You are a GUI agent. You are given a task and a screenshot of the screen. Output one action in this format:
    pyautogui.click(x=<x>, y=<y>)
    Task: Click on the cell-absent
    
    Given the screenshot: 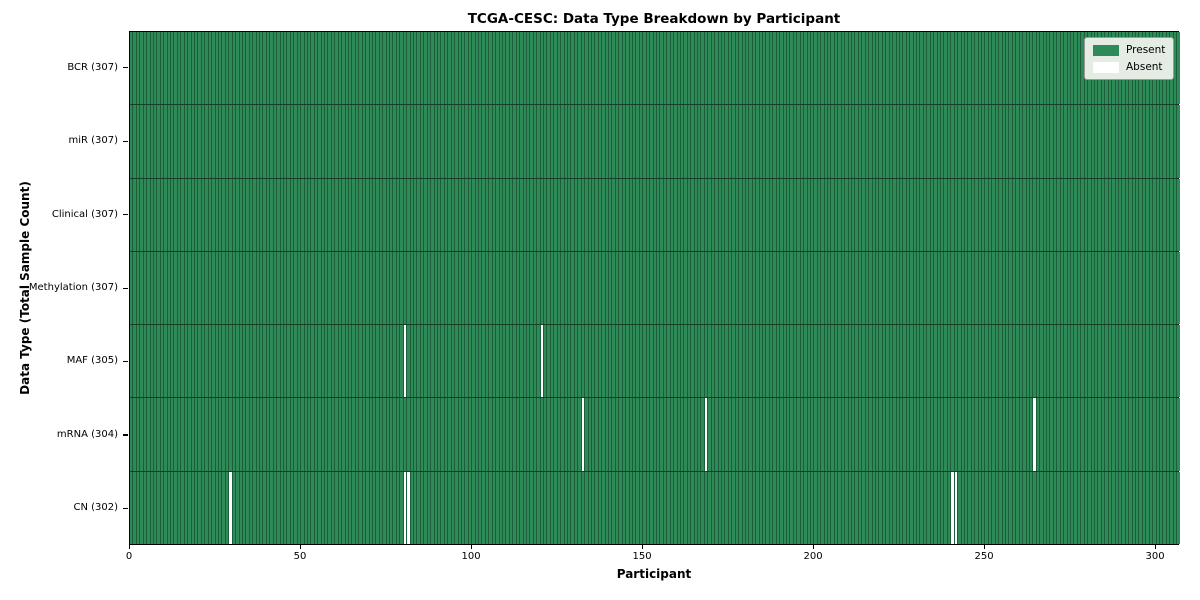 What is the action you would take?
    pyautogui.click(x=953, y=507)
    